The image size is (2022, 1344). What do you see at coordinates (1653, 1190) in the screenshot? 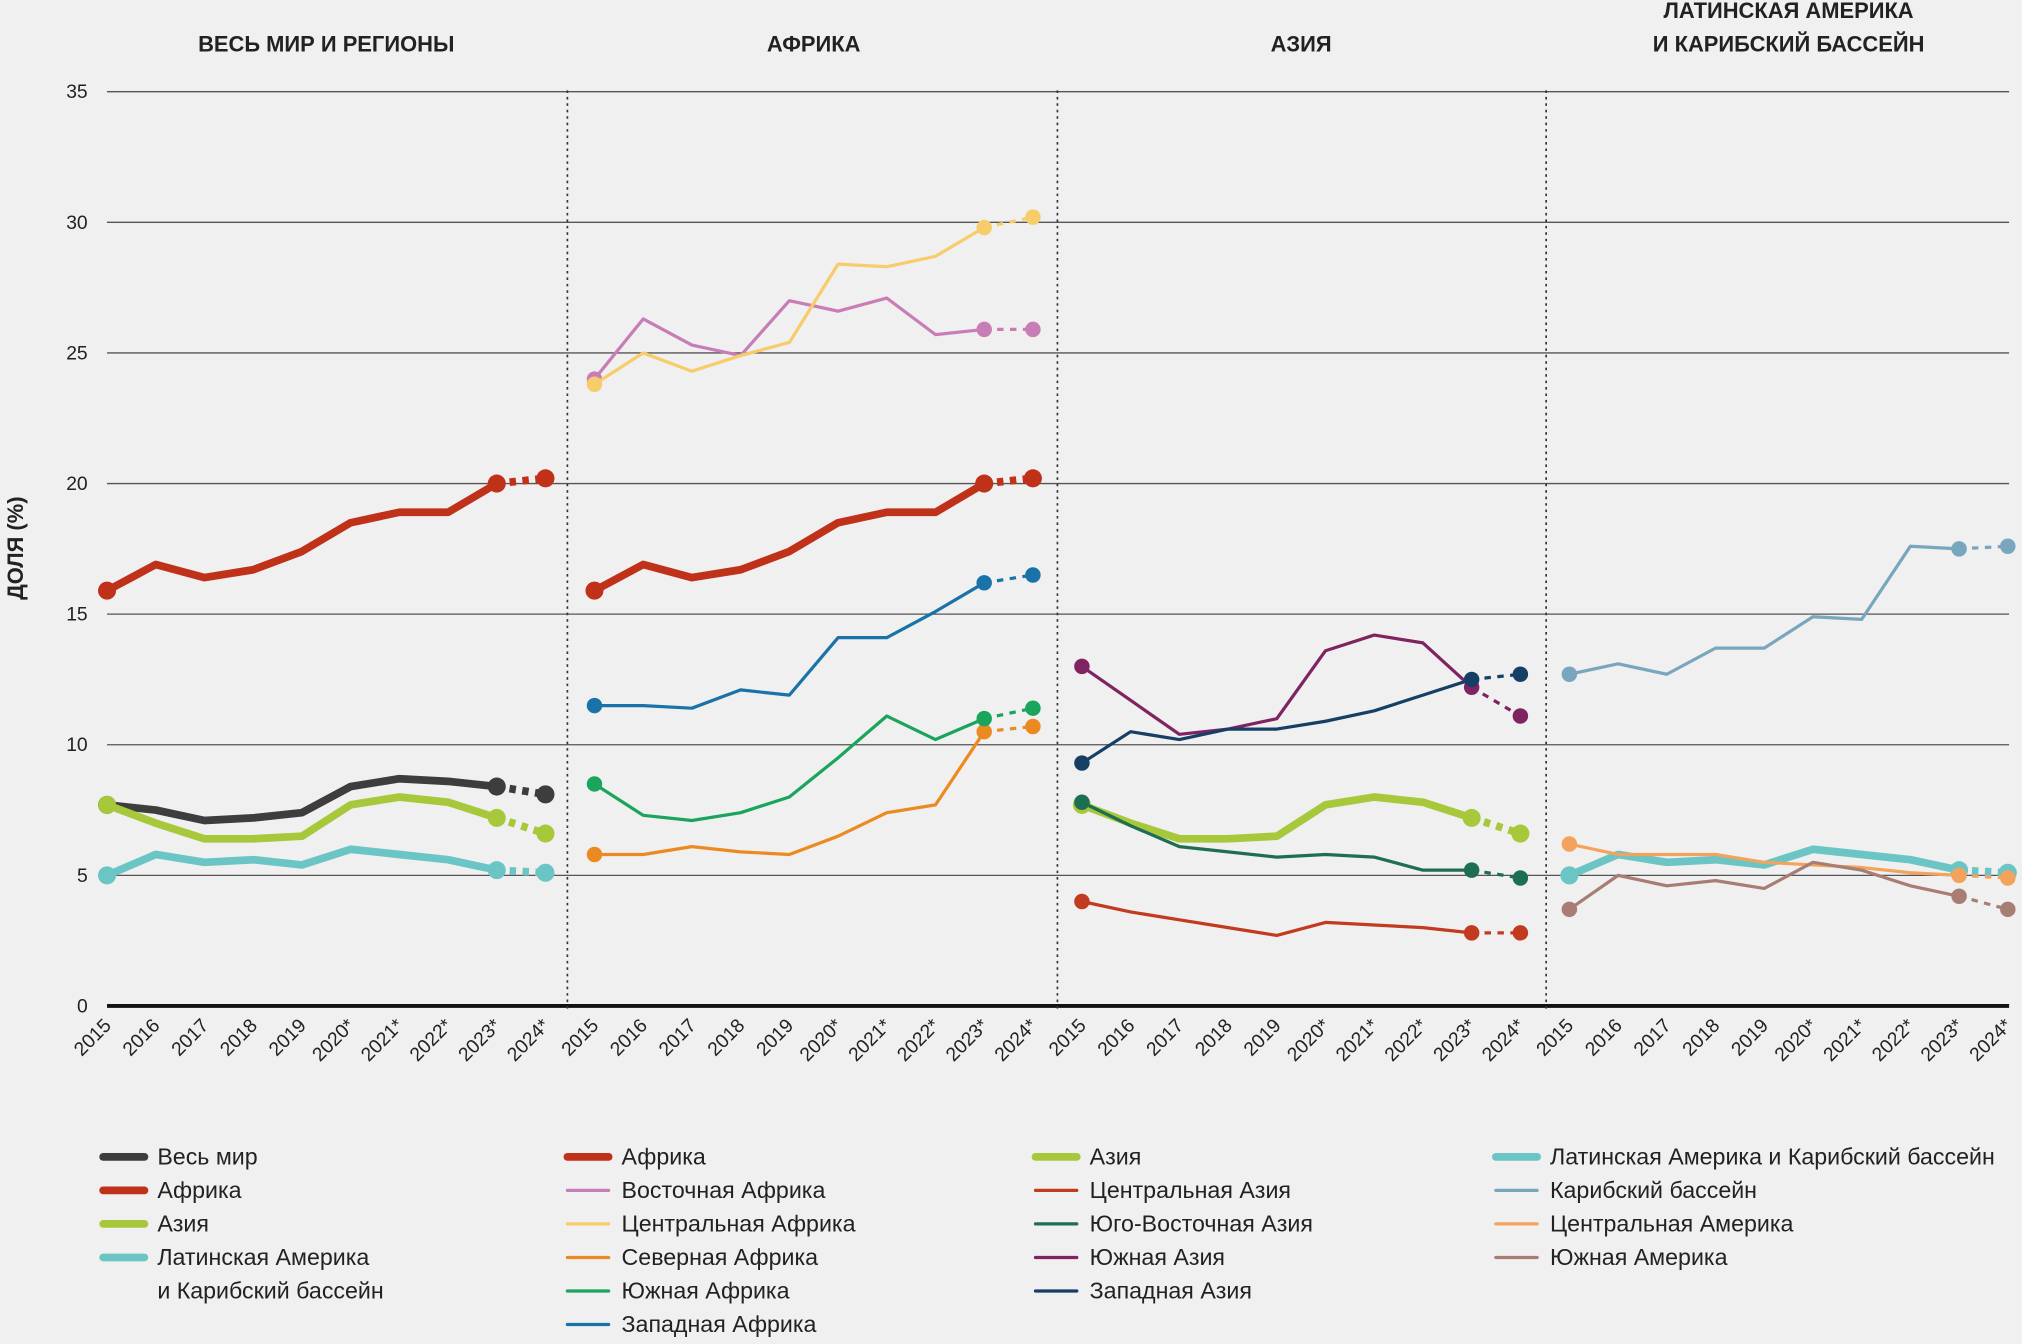
I see `legend-label: Карибский бассейн` at bounding box center [1653, 1190].